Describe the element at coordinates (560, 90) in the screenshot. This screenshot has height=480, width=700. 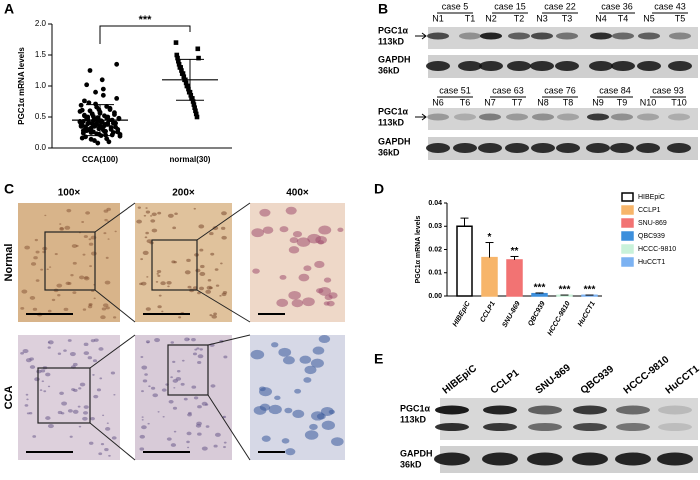
I see `case-label: case 76` at that location.